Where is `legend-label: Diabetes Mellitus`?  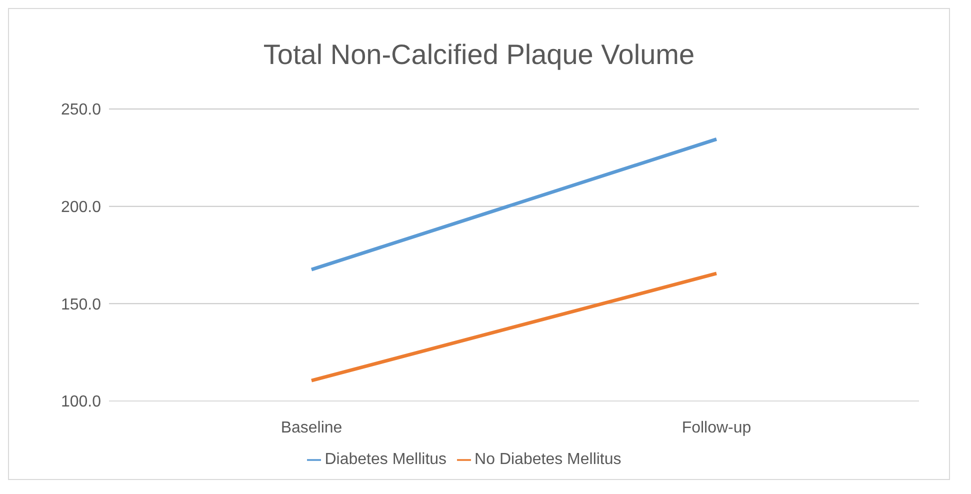
legend-label: Diabetes Mellitus is located at coordinates (385, 459).